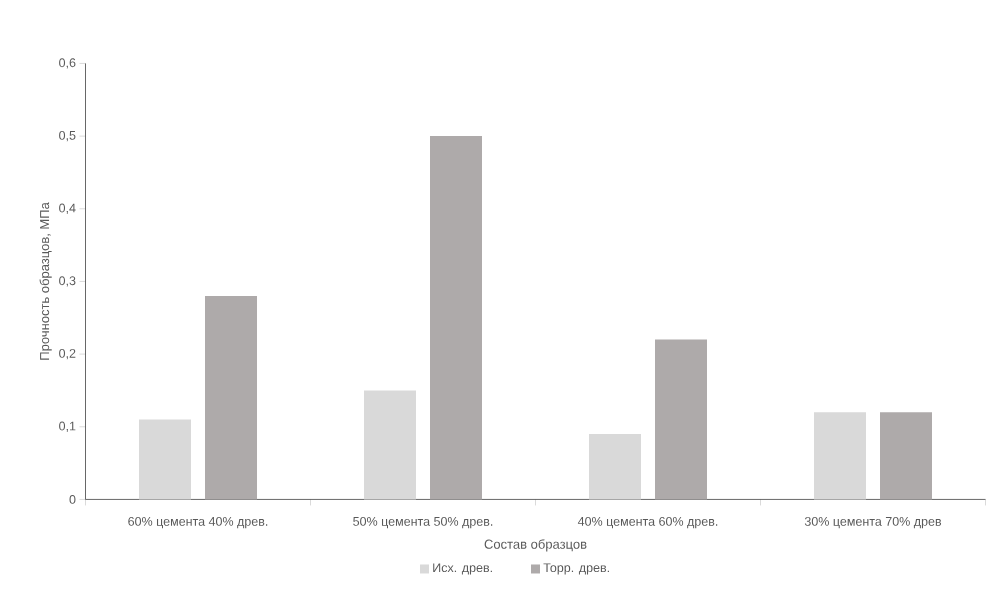 Image resolution: width=1006 pixels, height=599 pixels. I want to click on y-axis-title: Прочность образцов, МПа, so click(45, 281).